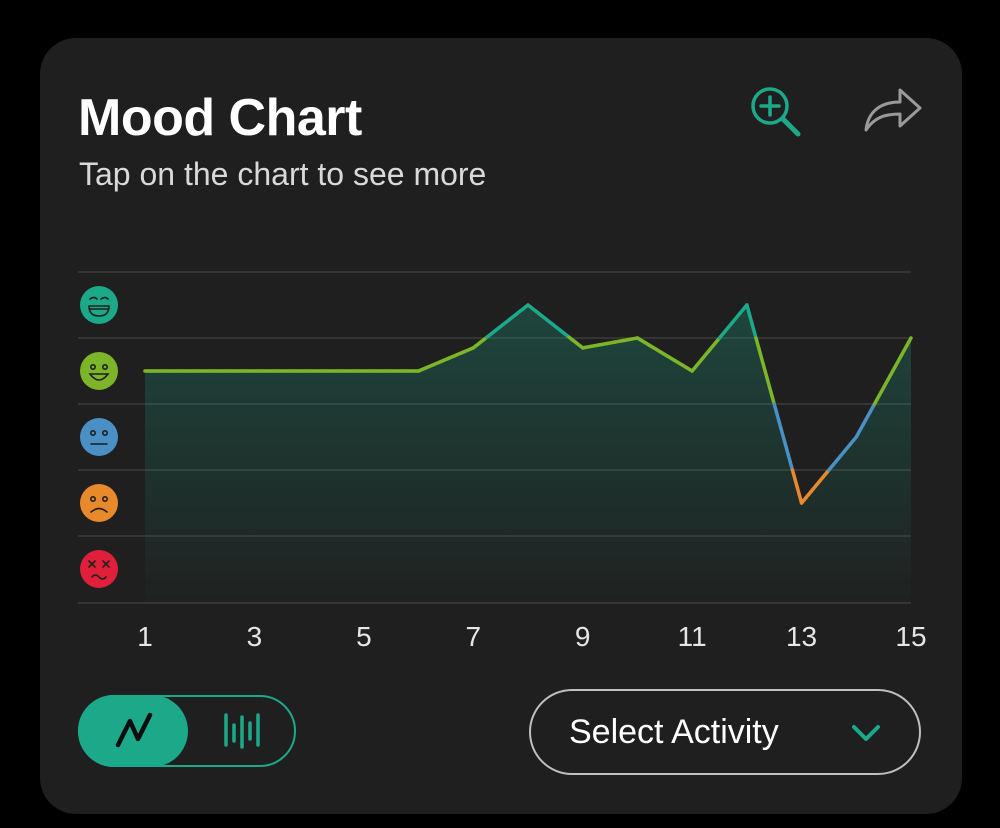  Describe the element at coordinates (866, 733) in the screenshot. I see `chevron-down-icon` at that location.